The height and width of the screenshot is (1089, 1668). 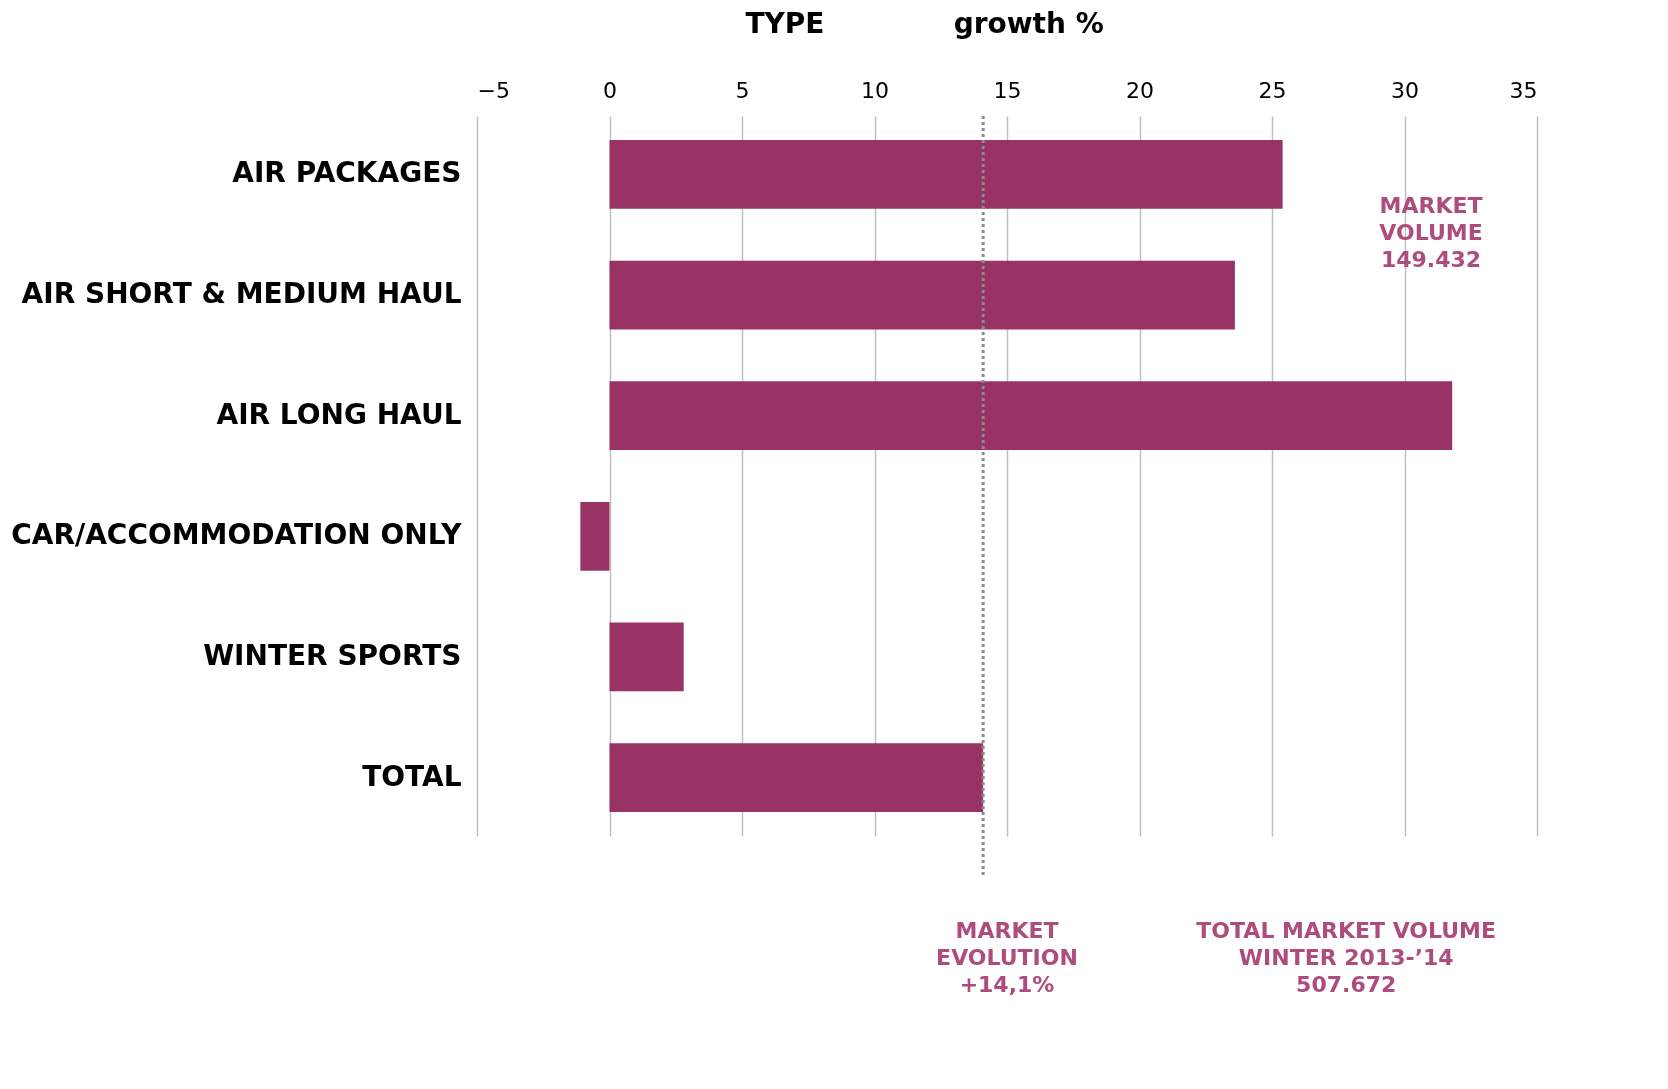 I want to click on x-tick-label: 35, so click(x=1523, y=90).